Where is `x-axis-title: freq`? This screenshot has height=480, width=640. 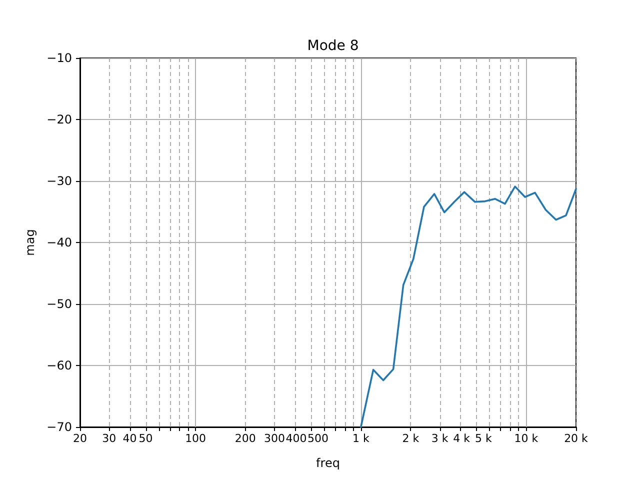 x-axis-title: freq is located at coordinates (328, 463).